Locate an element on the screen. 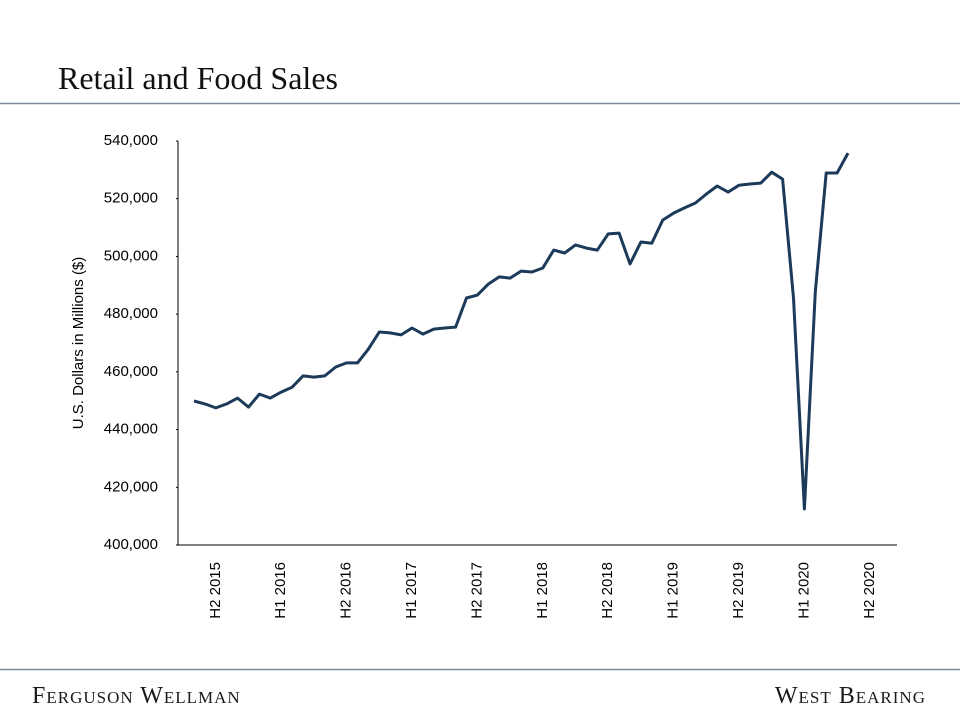 The height and width of the screenshot is (720, 960). x-tick-label: H1 2016 is located at coordinates (280, 590).